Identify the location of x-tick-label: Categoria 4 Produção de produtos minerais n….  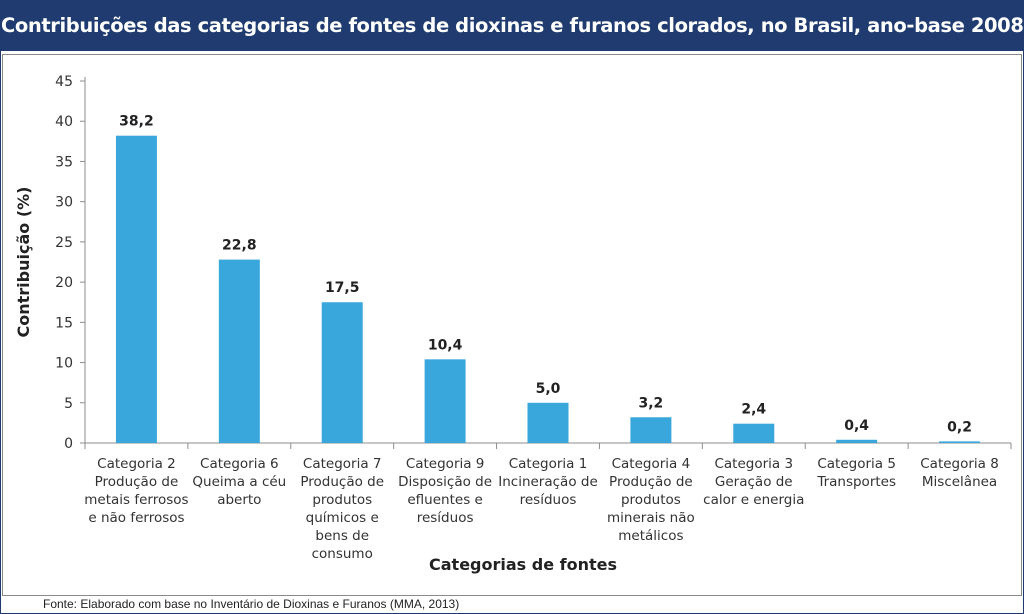
(651, 500).